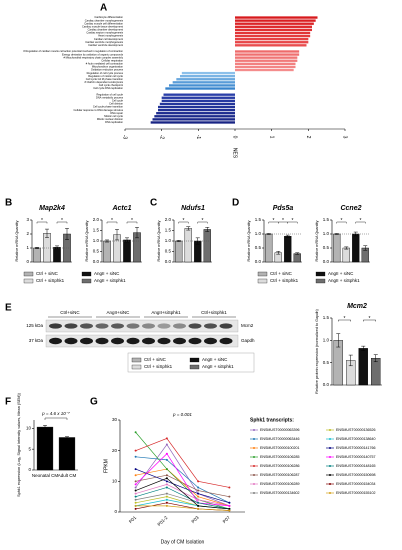 The width and height of the screenshot is (402, 550). I want to click on legend-label: ENSMUST00000136526, so click(356, 430).